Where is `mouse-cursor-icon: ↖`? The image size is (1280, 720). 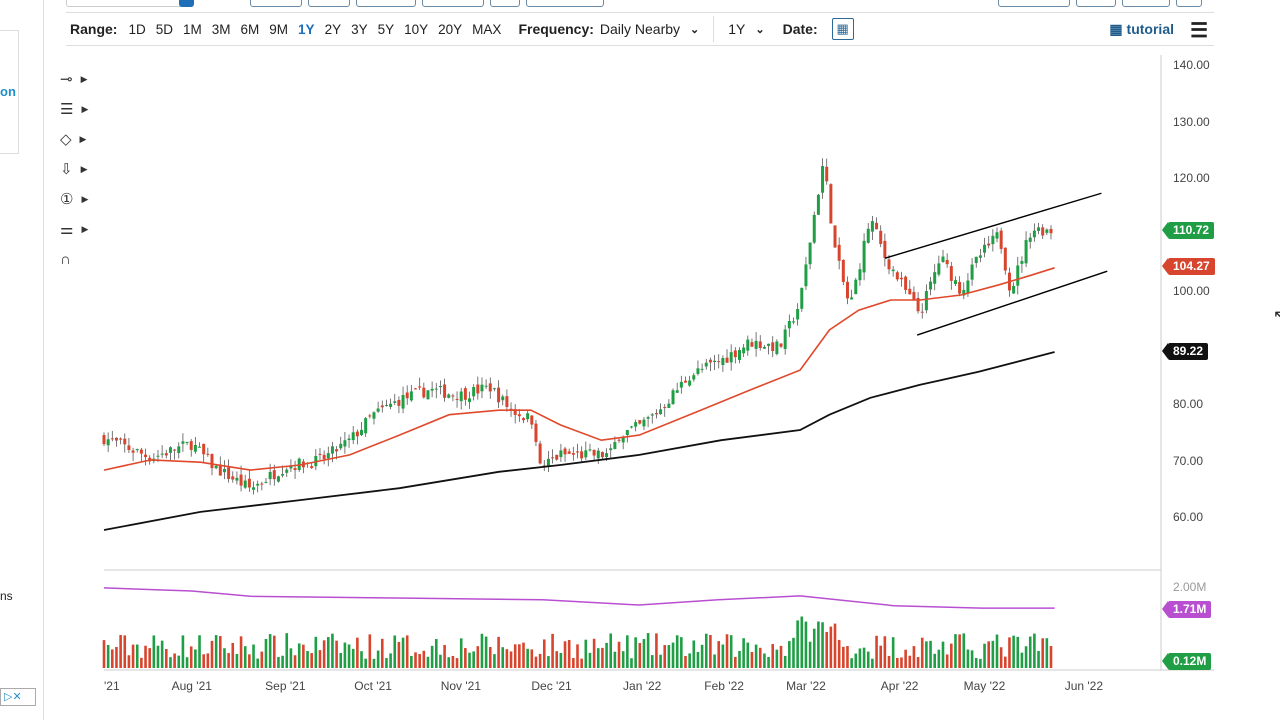 mouse-cursor-icon: ↖ is located at coordinates (1276, 316).